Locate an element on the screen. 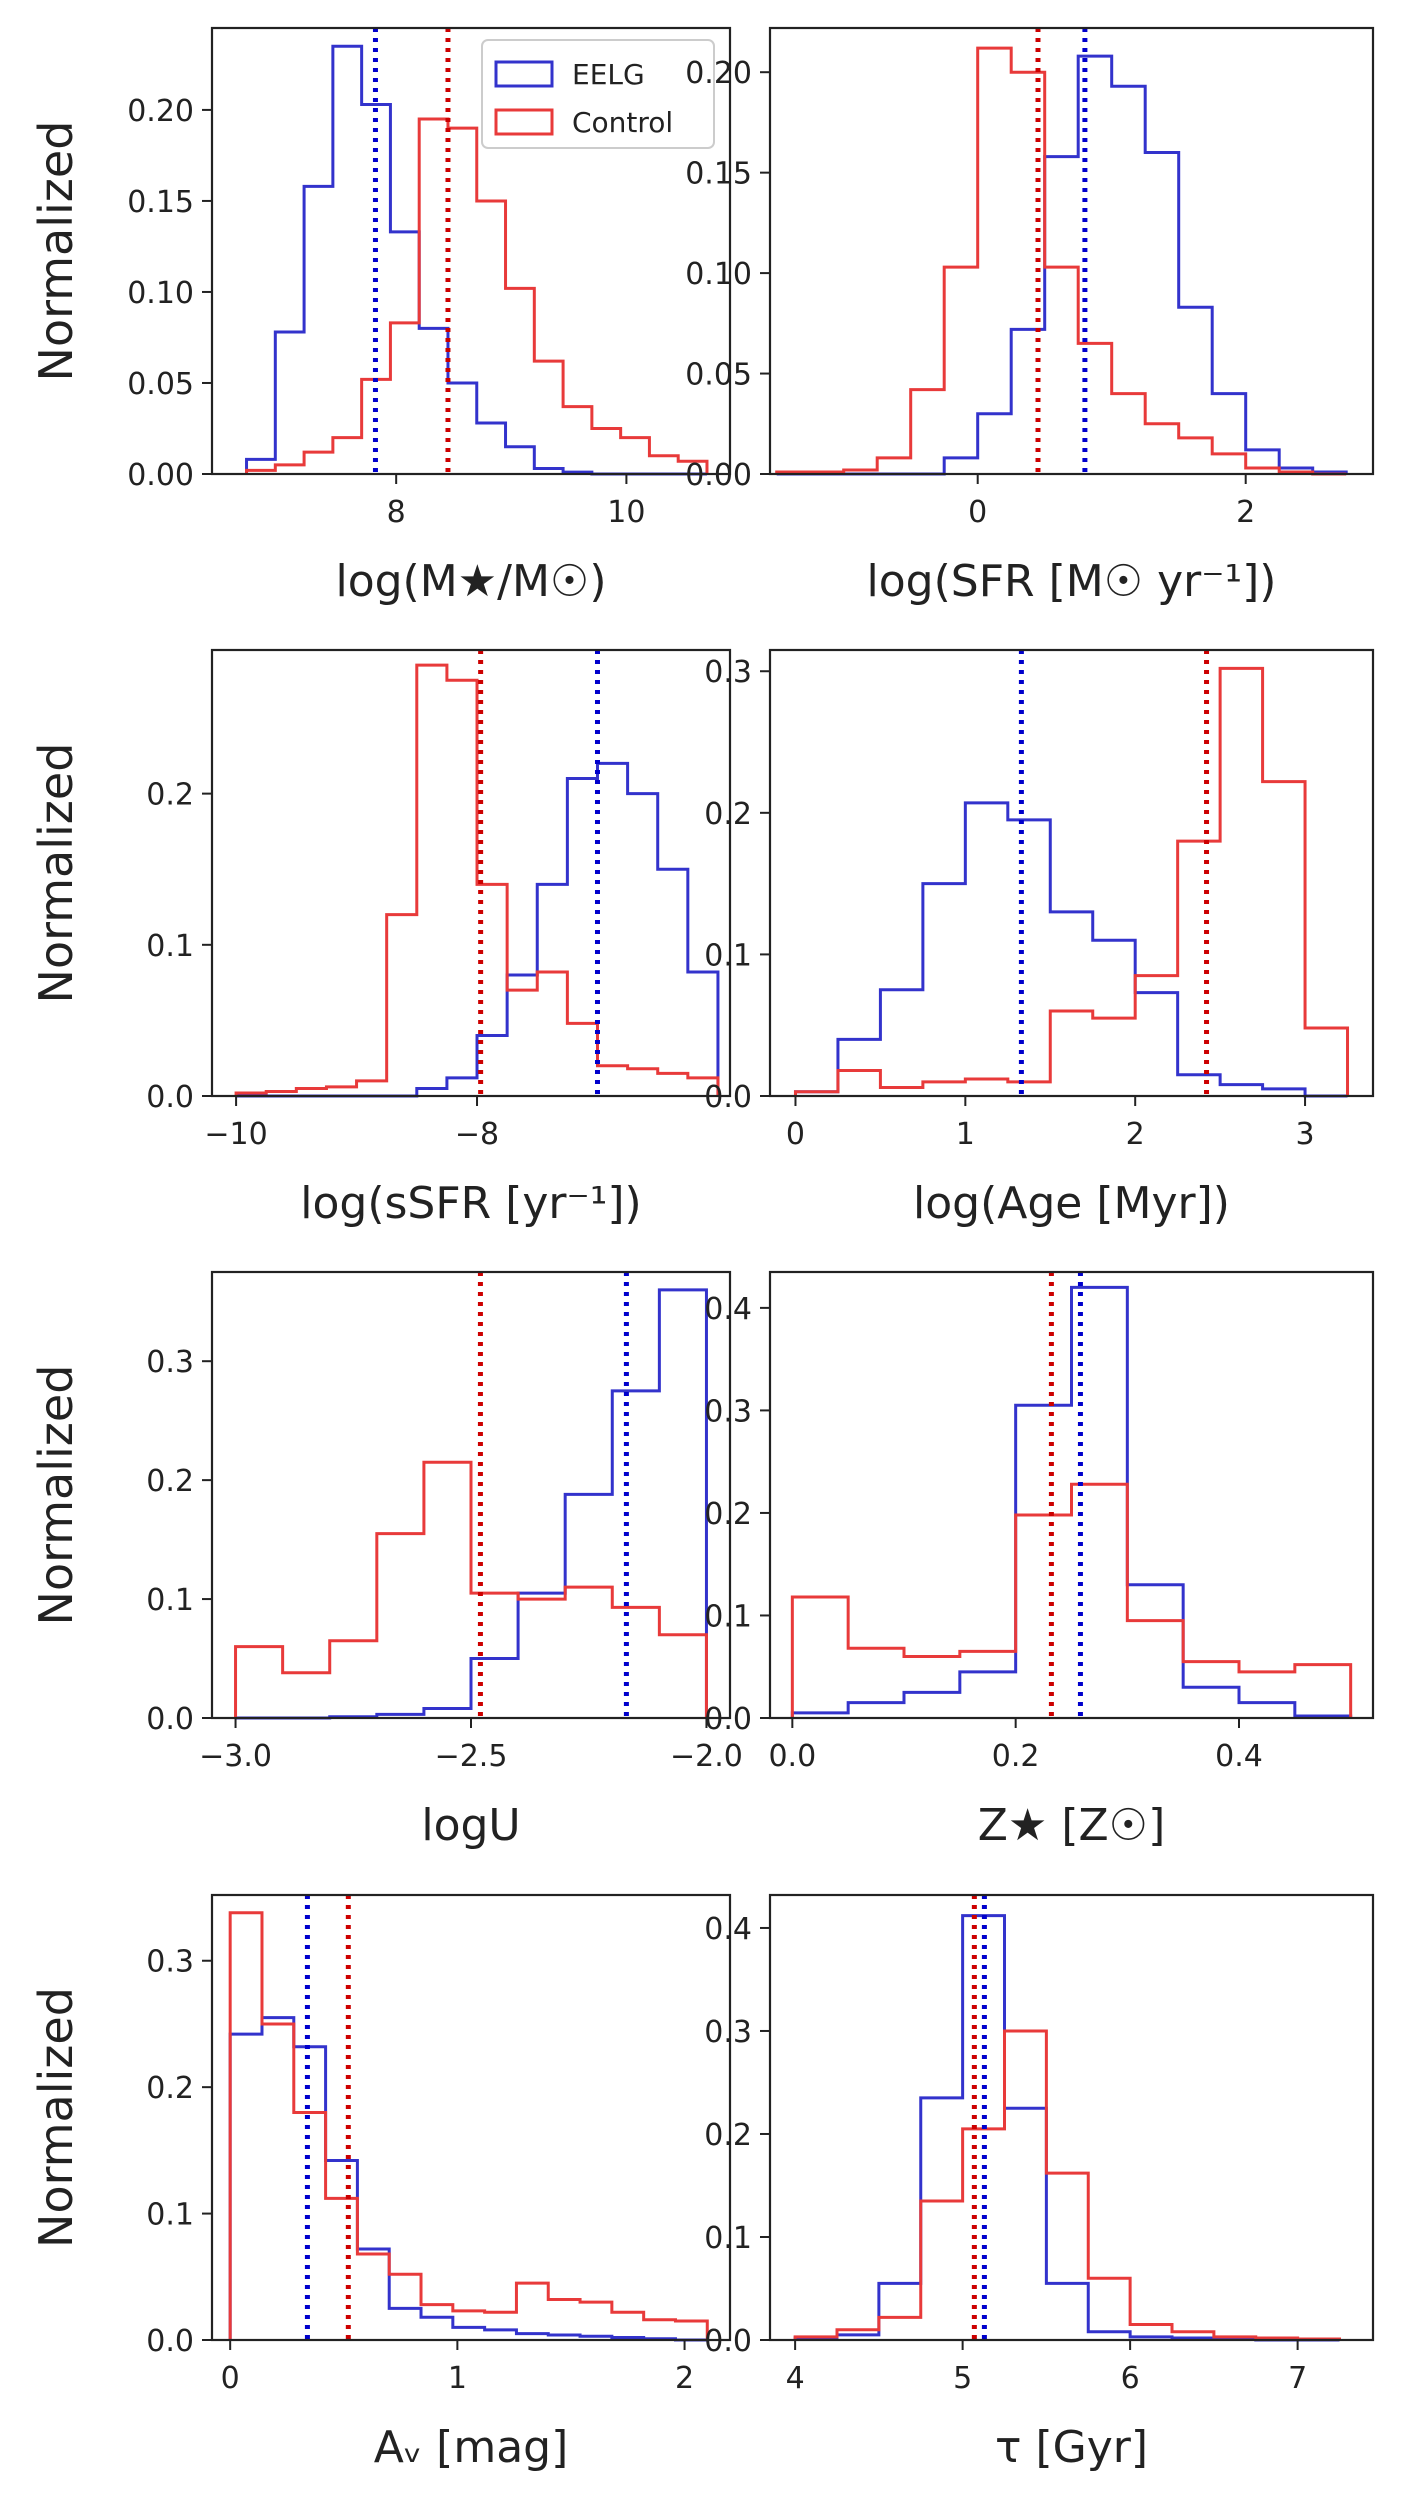 The height and width of the screenshot is (2512, 1403). x-axis-label-tau: τ [Gyr] is located at coordinates (1071, 2447).